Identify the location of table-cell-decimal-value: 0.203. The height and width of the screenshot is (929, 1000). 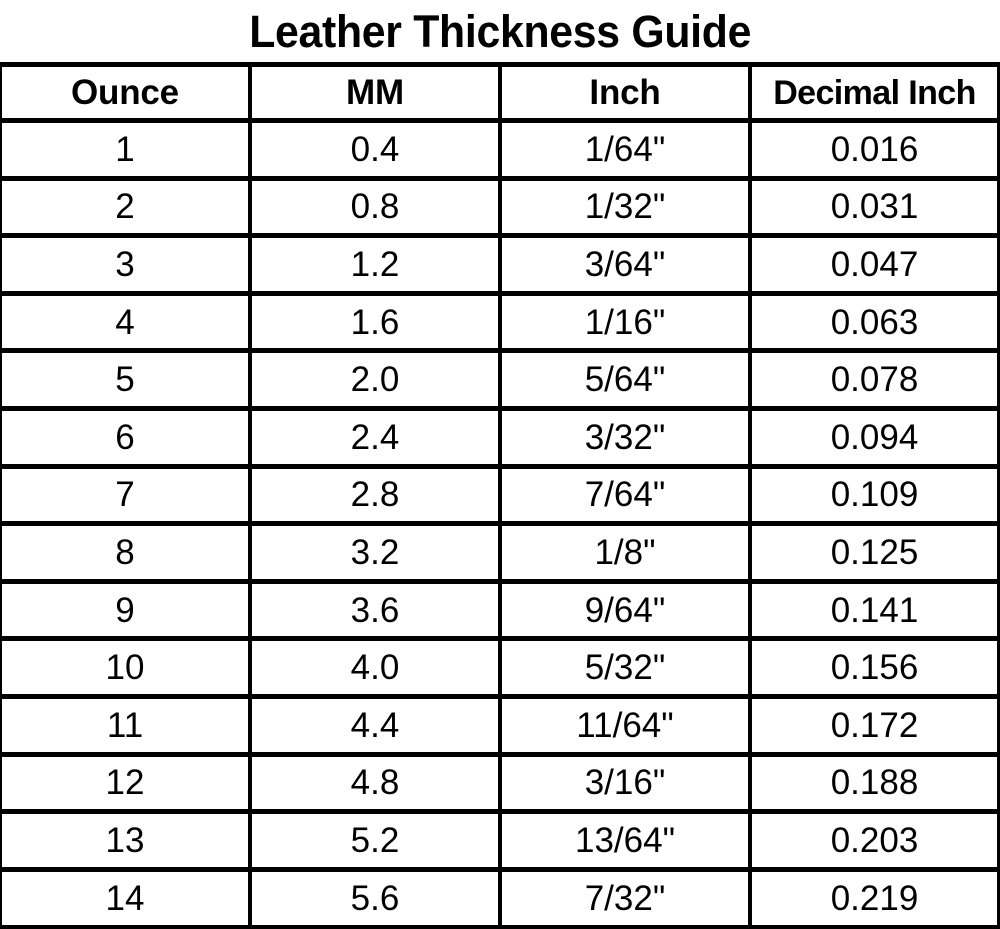
(874, 840).